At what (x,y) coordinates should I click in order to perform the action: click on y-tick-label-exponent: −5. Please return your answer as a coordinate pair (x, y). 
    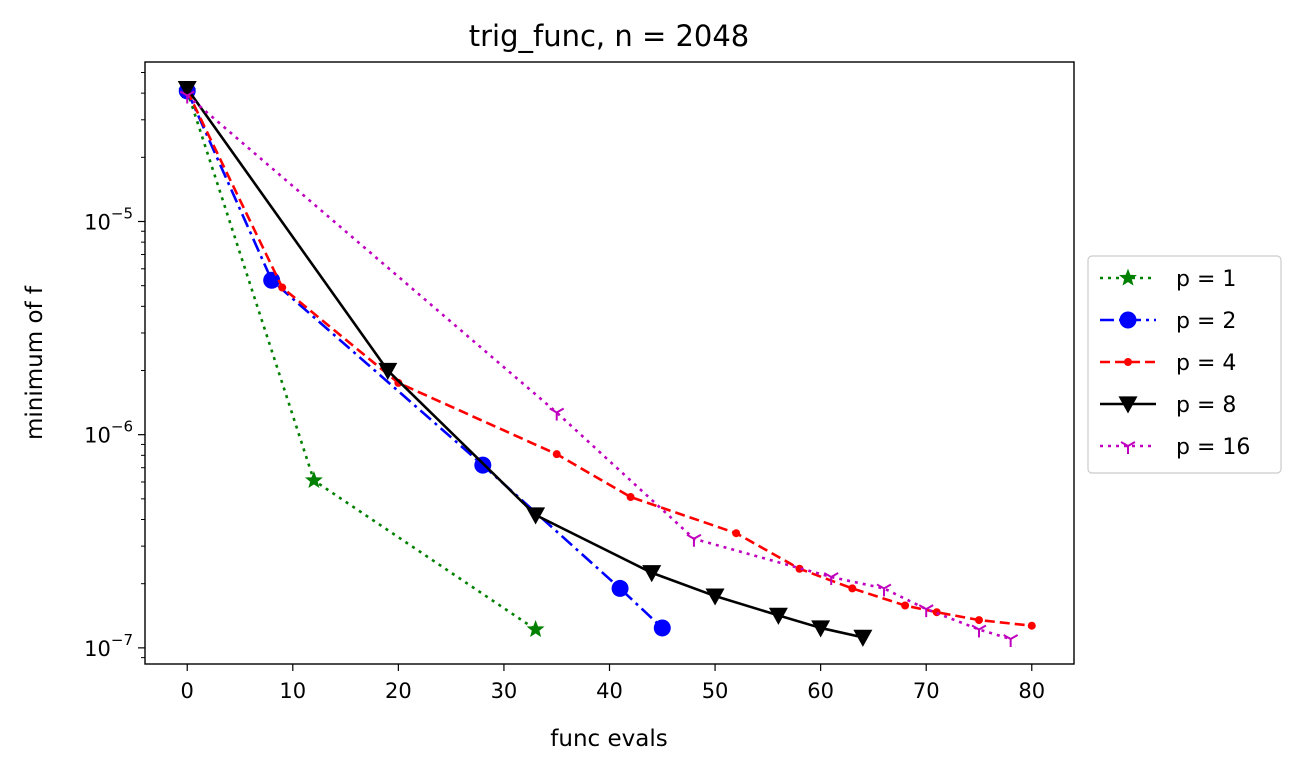
    Looking at the image, I should click on (122, 213).